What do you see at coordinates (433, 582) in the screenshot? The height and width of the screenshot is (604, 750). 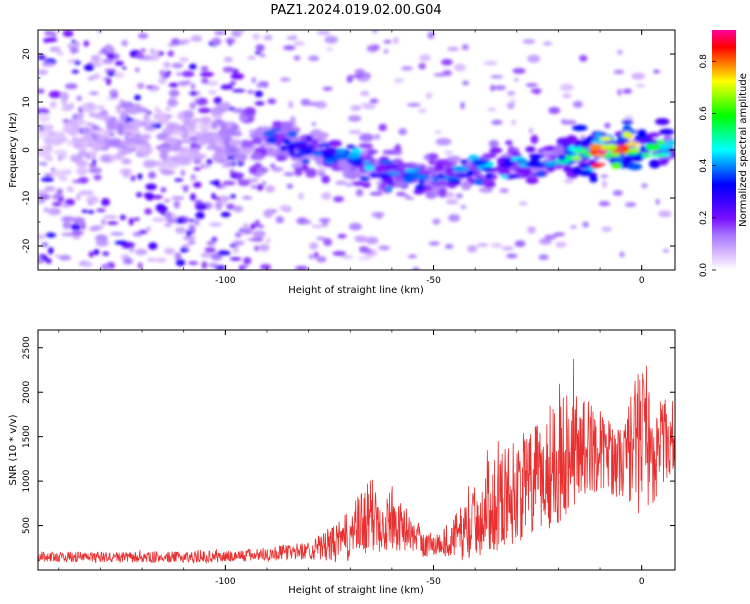 I see `snr-x-tick-label: -50` at bounding box center [433, 582].